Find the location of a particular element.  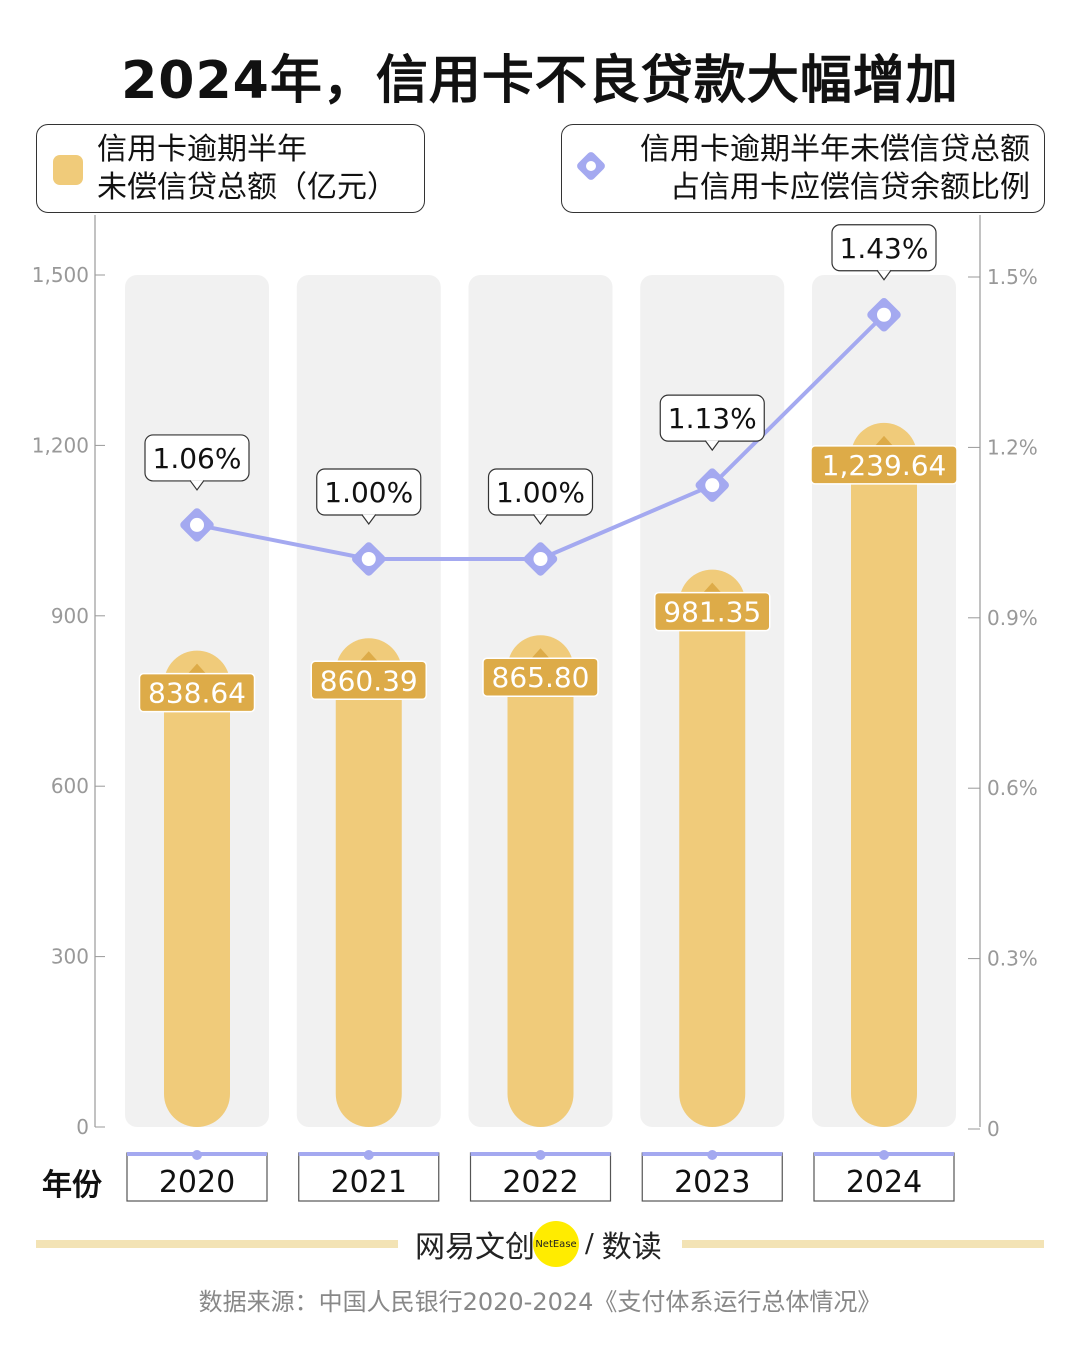

bar-2020 is located at coordinates (197, 888).